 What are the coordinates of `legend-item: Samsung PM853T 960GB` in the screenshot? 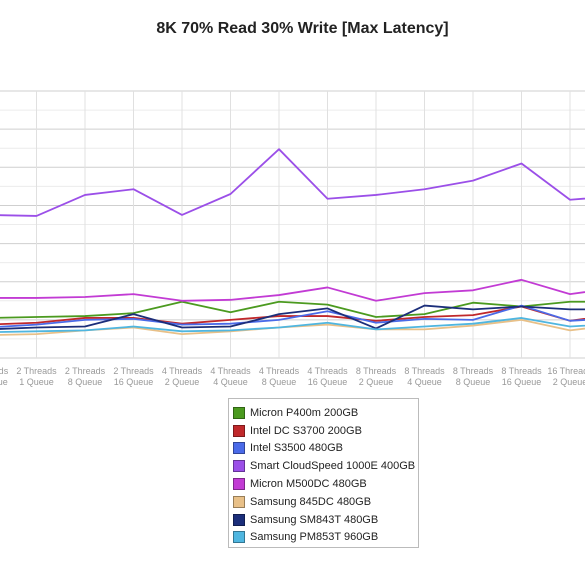 It's located at (325, 538).